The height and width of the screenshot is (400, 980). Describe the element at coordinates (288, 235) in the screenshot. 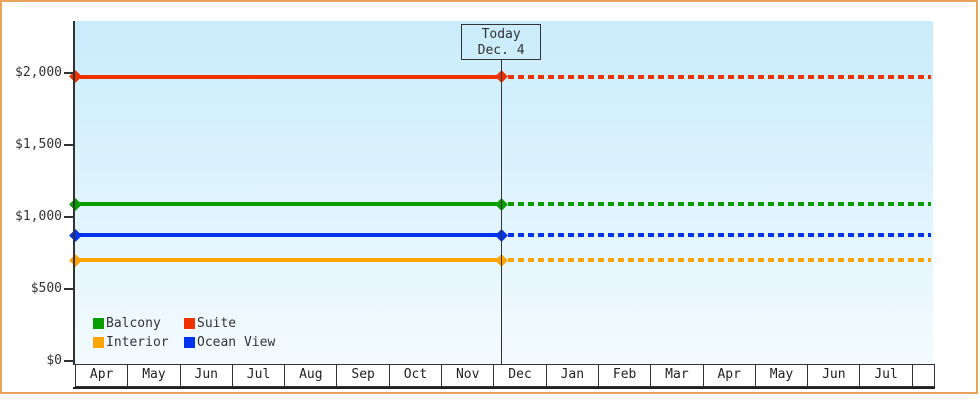

I see `series-line-ocean-view-solid` at that location.